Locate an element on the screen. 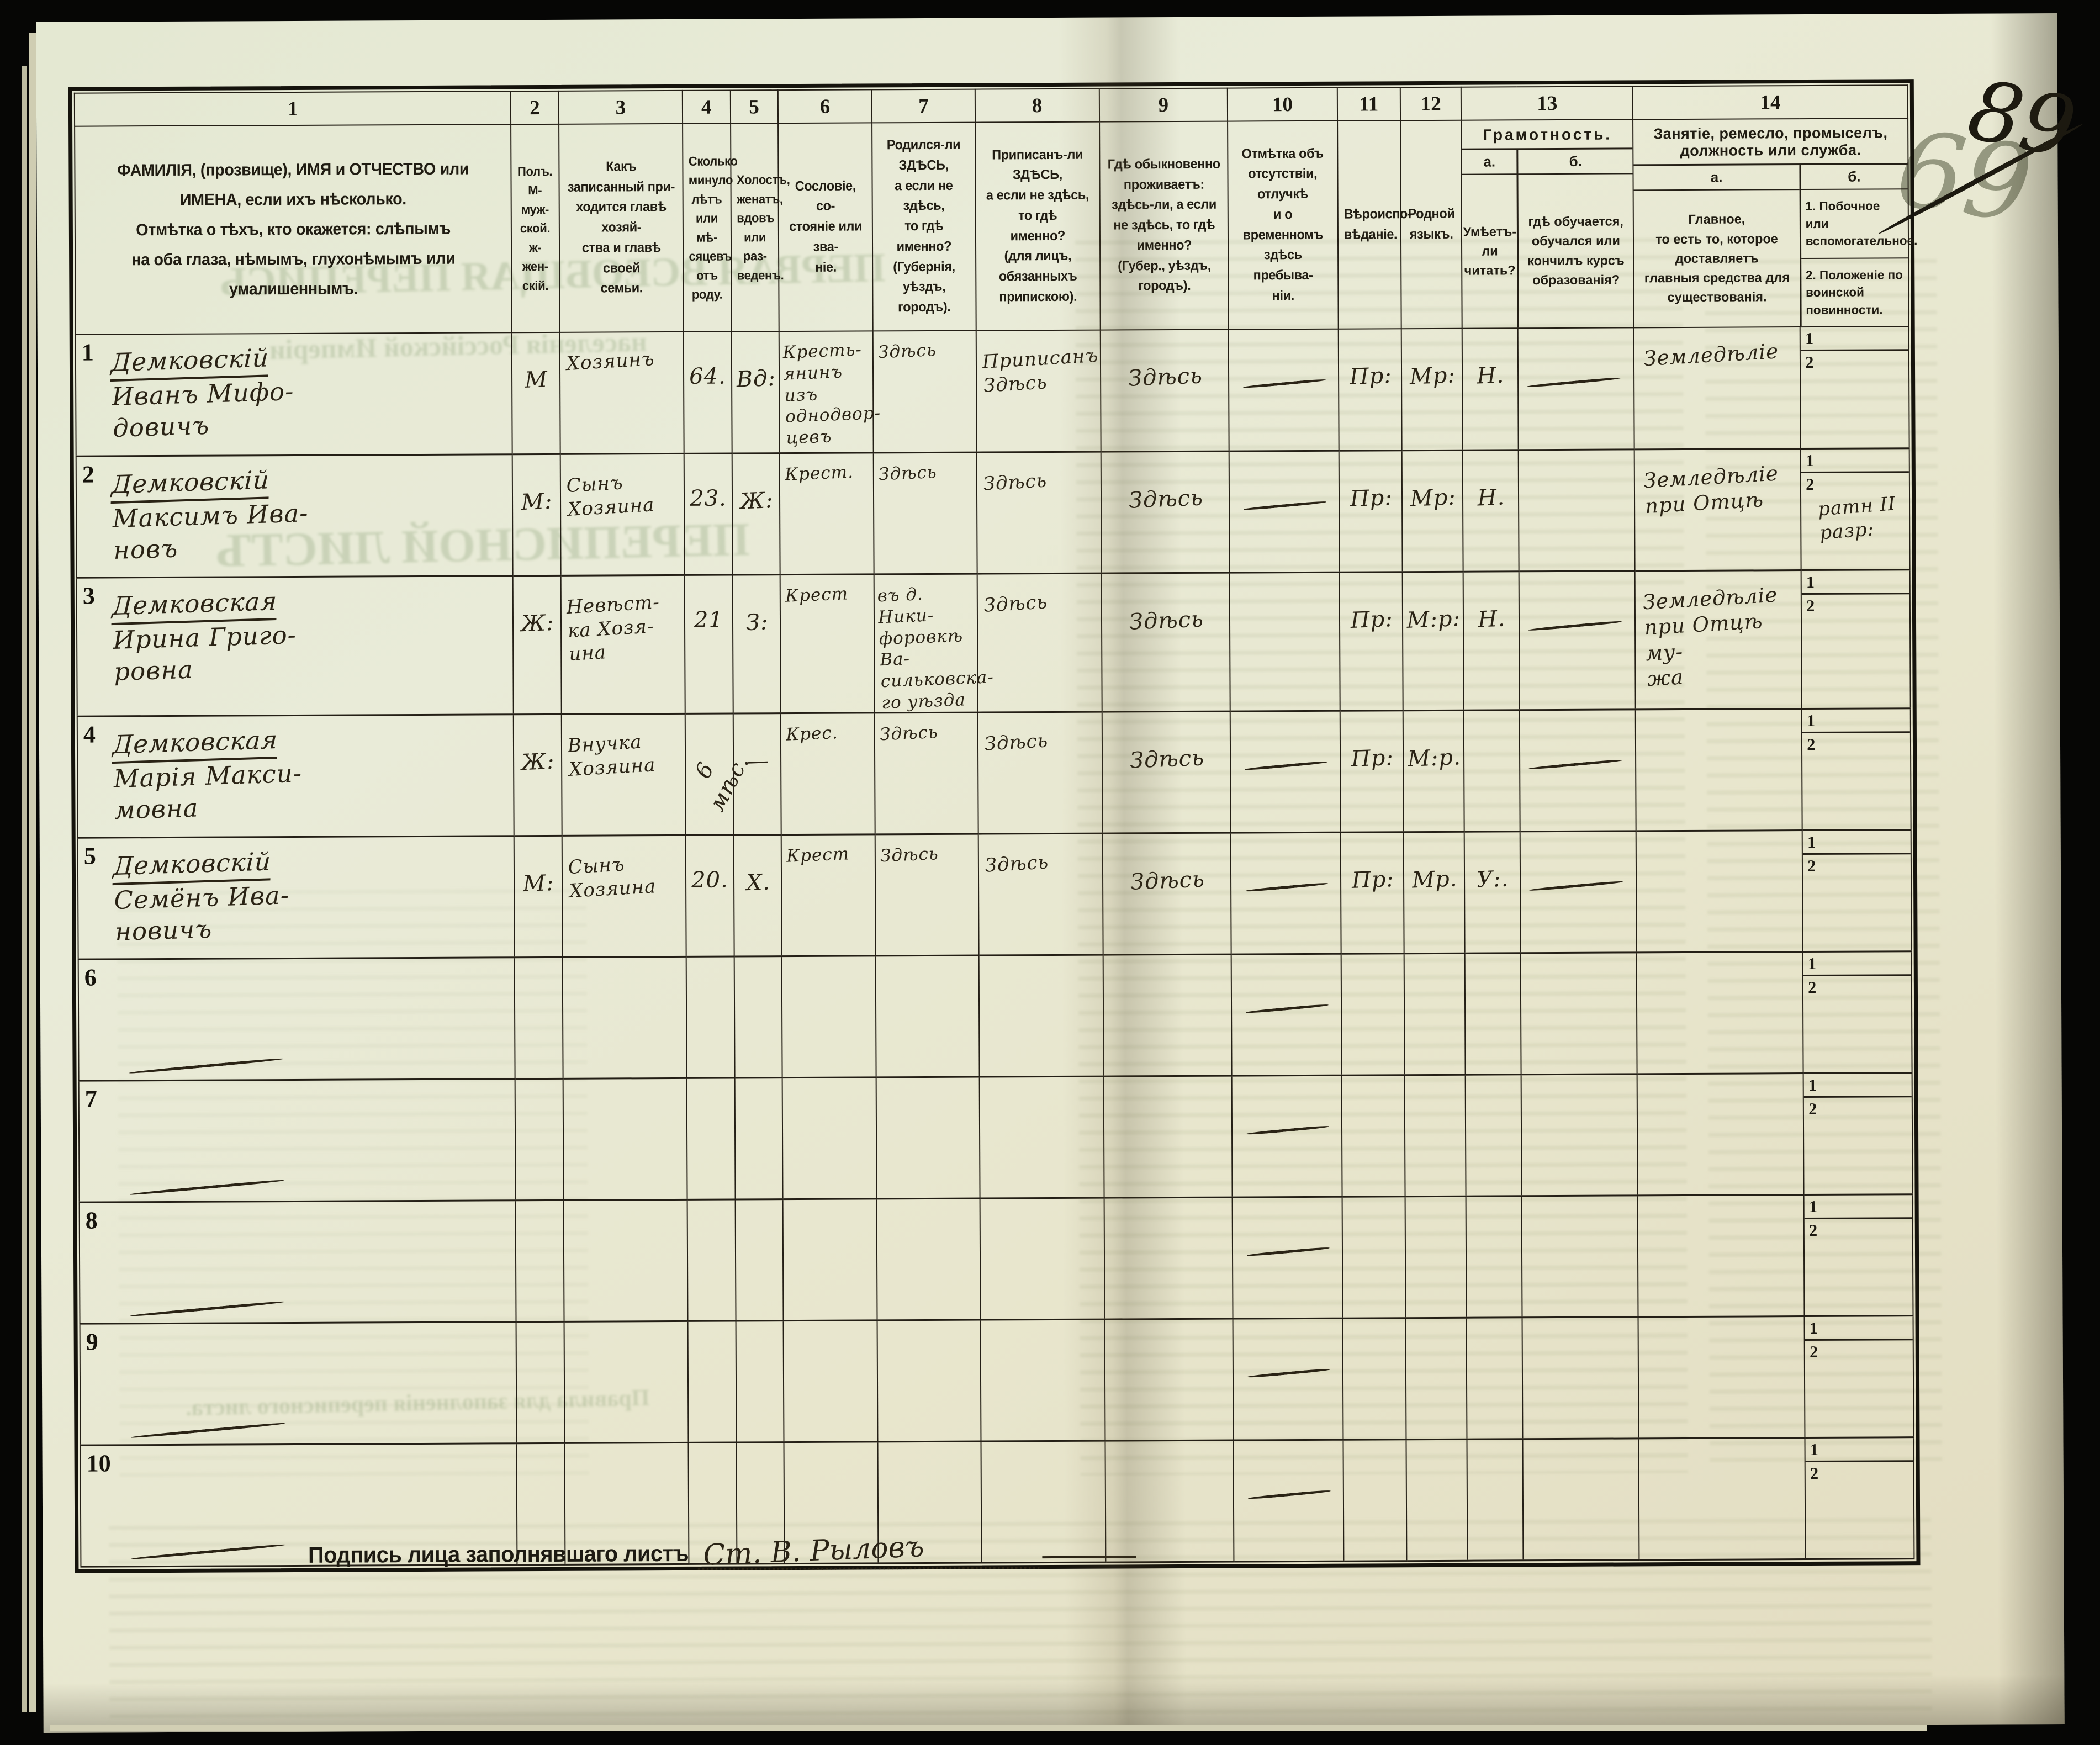 This screenshot has height=1745, width=2100. cell-literacy-a is located at coordinates (1493, 1014).